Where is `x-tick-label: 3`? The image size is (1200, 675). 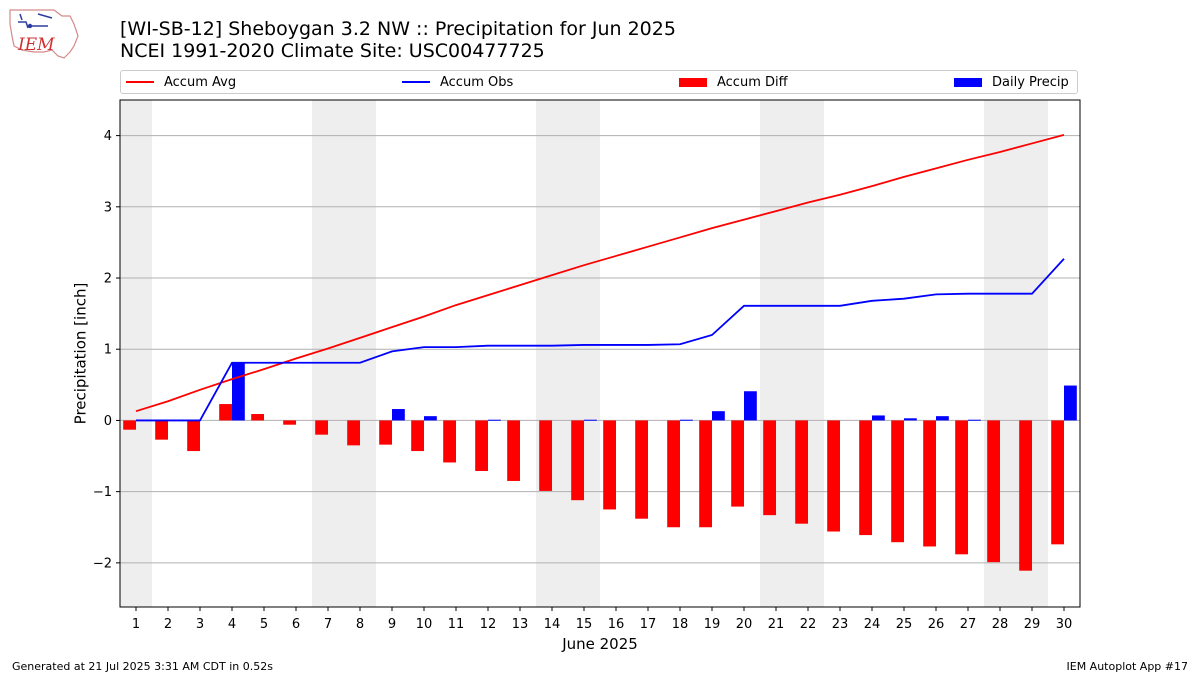
x-tick-label: 3 is located at coordinates (200, 624).